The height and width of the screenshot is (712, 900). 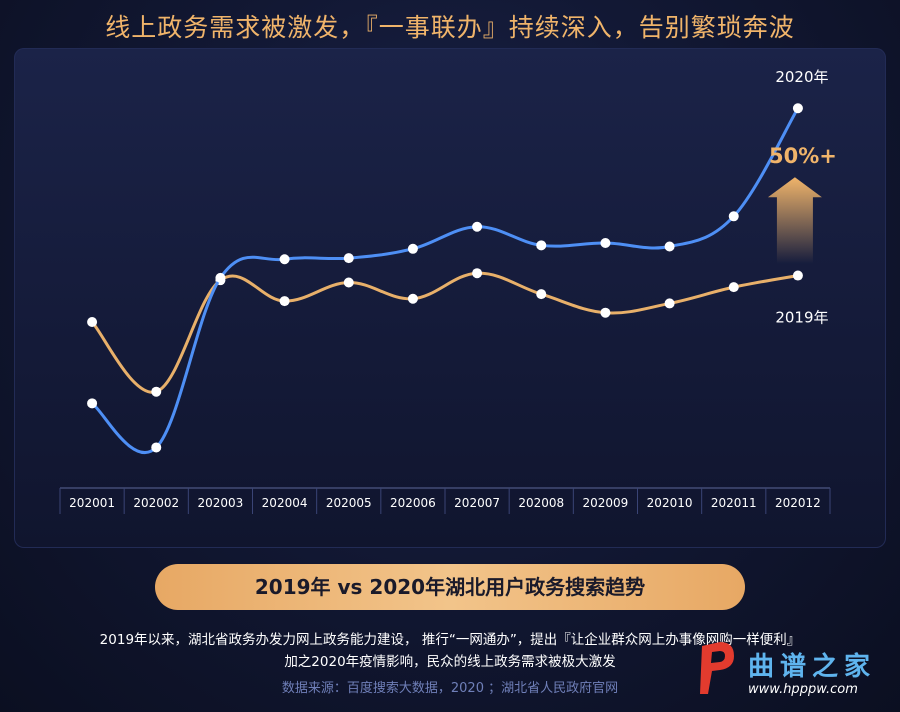 I want to click on series-label-2020: 2020年, so click(x=801, y=77).